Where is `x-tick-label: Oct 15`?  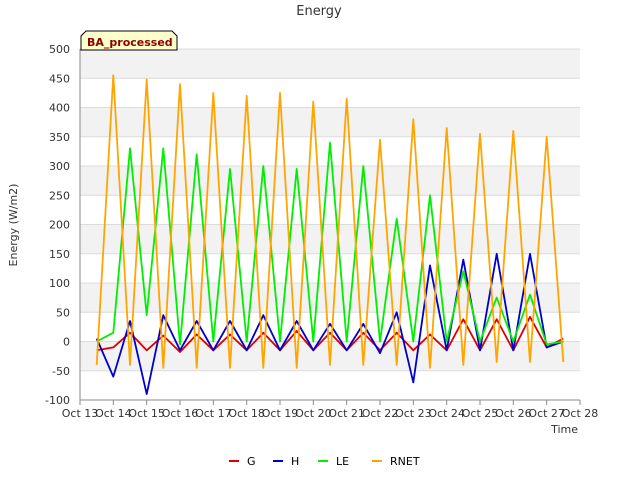
x-tick-label: Oct 15 is located at coordinates (146, 413).